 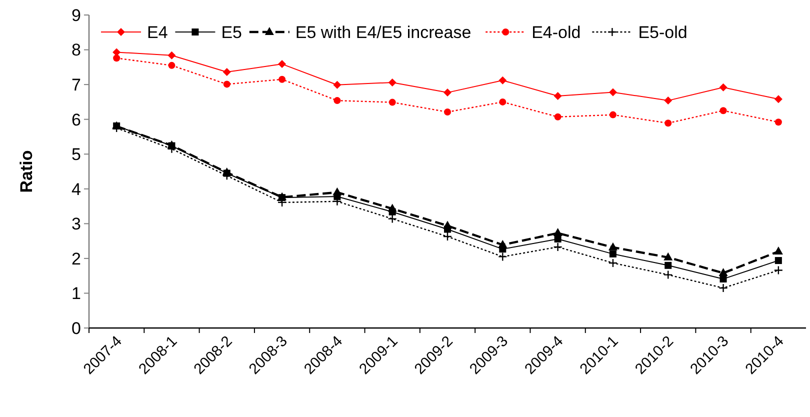 I want to click on y-tick-label: 3, so click(x=76, y=224).